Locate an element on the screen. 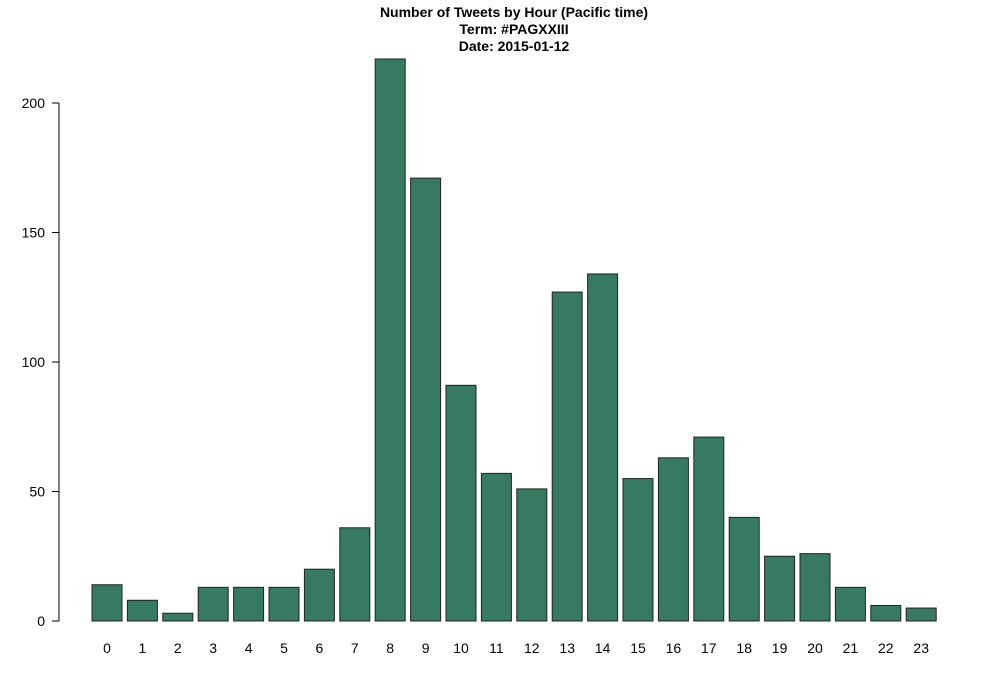 The width and height of the screenshot is (1000, 700). x-tick-label: 17 is located at coordinates (709, 648).